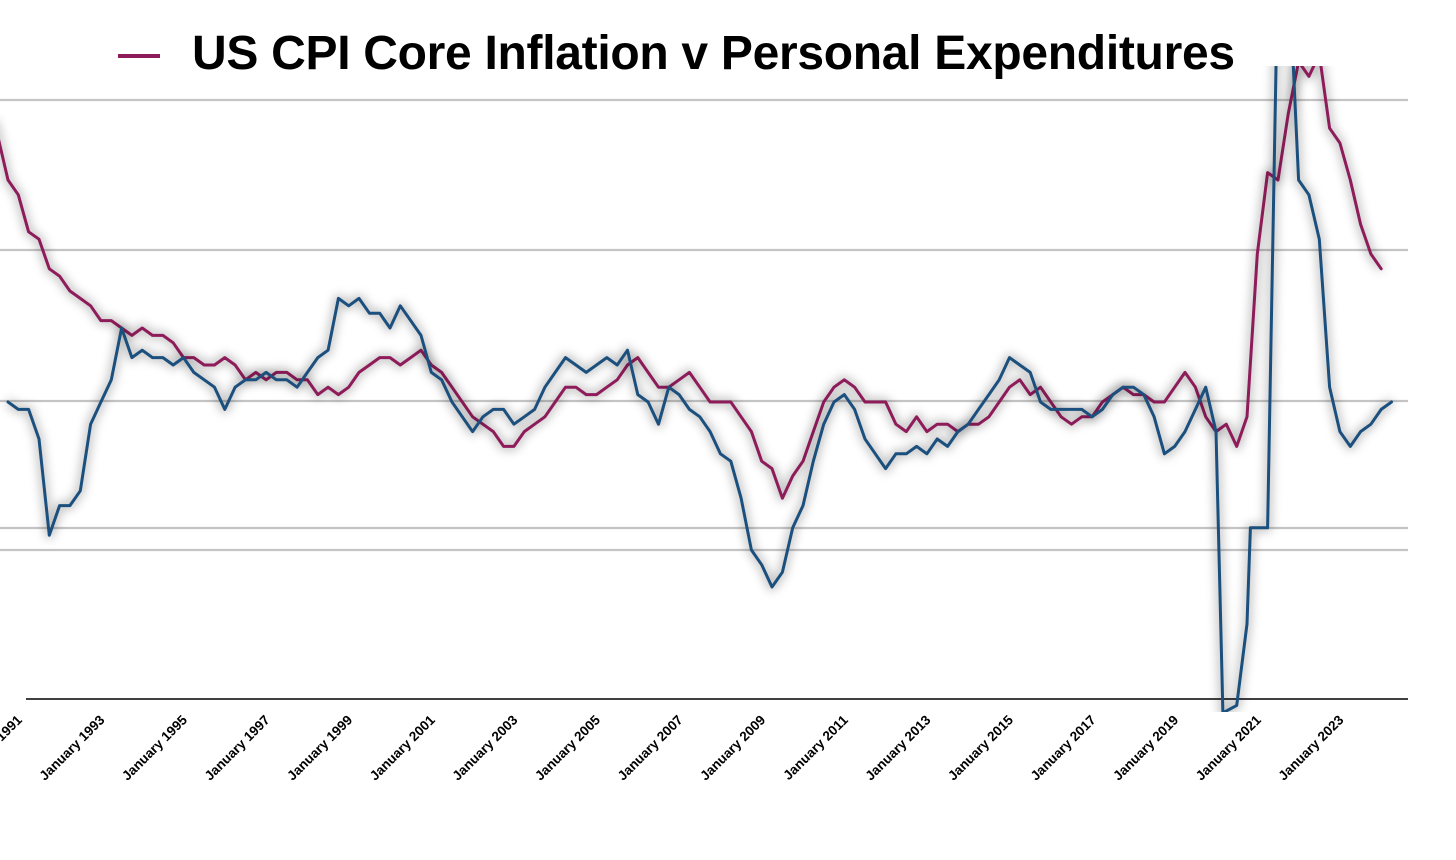 The height and width of the screenshot is (860, 1456). I want to click on x-tick-label: January 2003, so click(484, 747).